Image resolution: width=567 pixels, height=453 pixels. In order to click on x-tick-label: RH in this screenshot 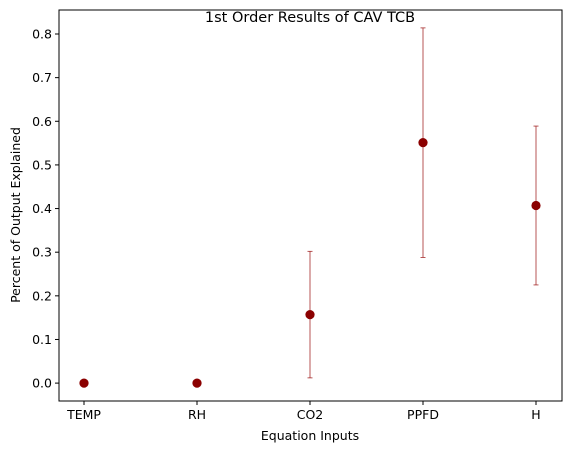, I will do `click(197, 414)`.